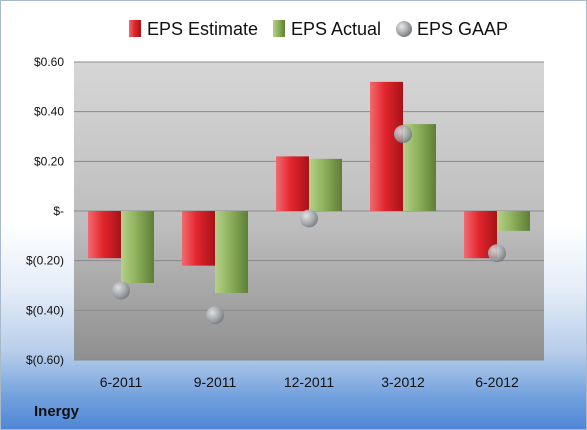 The width and height of the screenshot is (587, 430). Describe the element at coordinates (49, 62) in the screenshot. I see `y-tick-label: $0.60` at that location.